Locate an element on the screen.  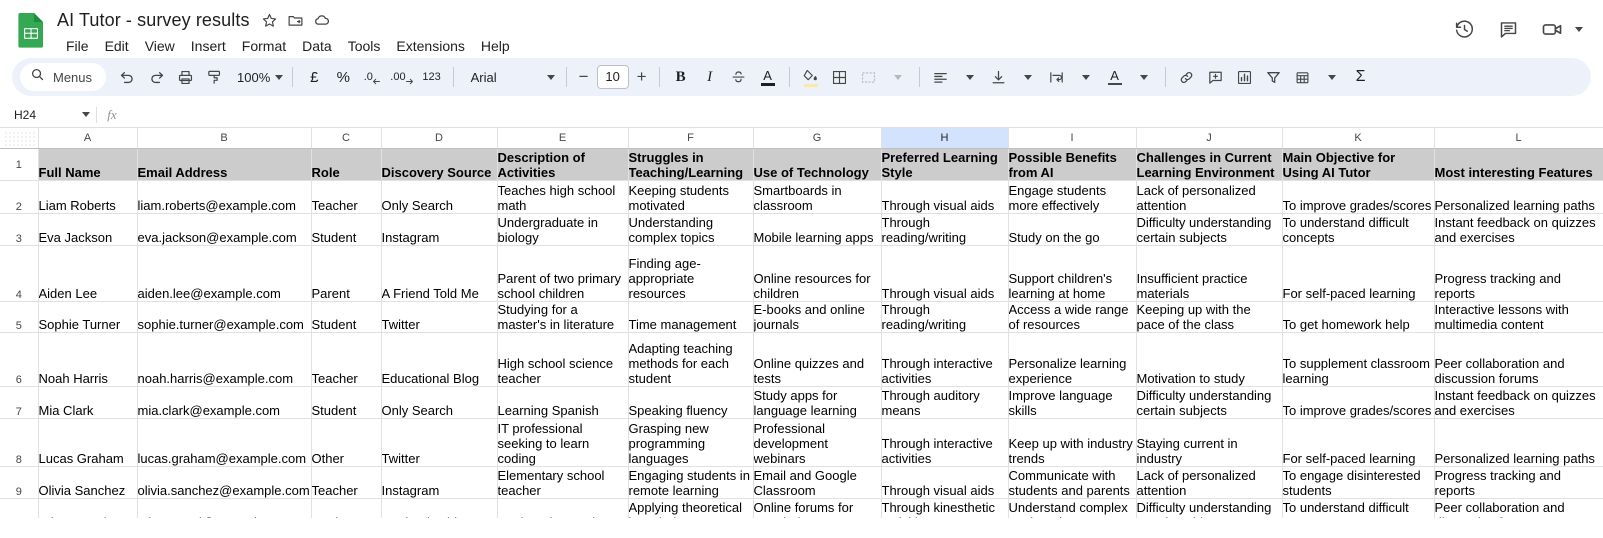
select-all-corner is located at coordinates (19, 138).